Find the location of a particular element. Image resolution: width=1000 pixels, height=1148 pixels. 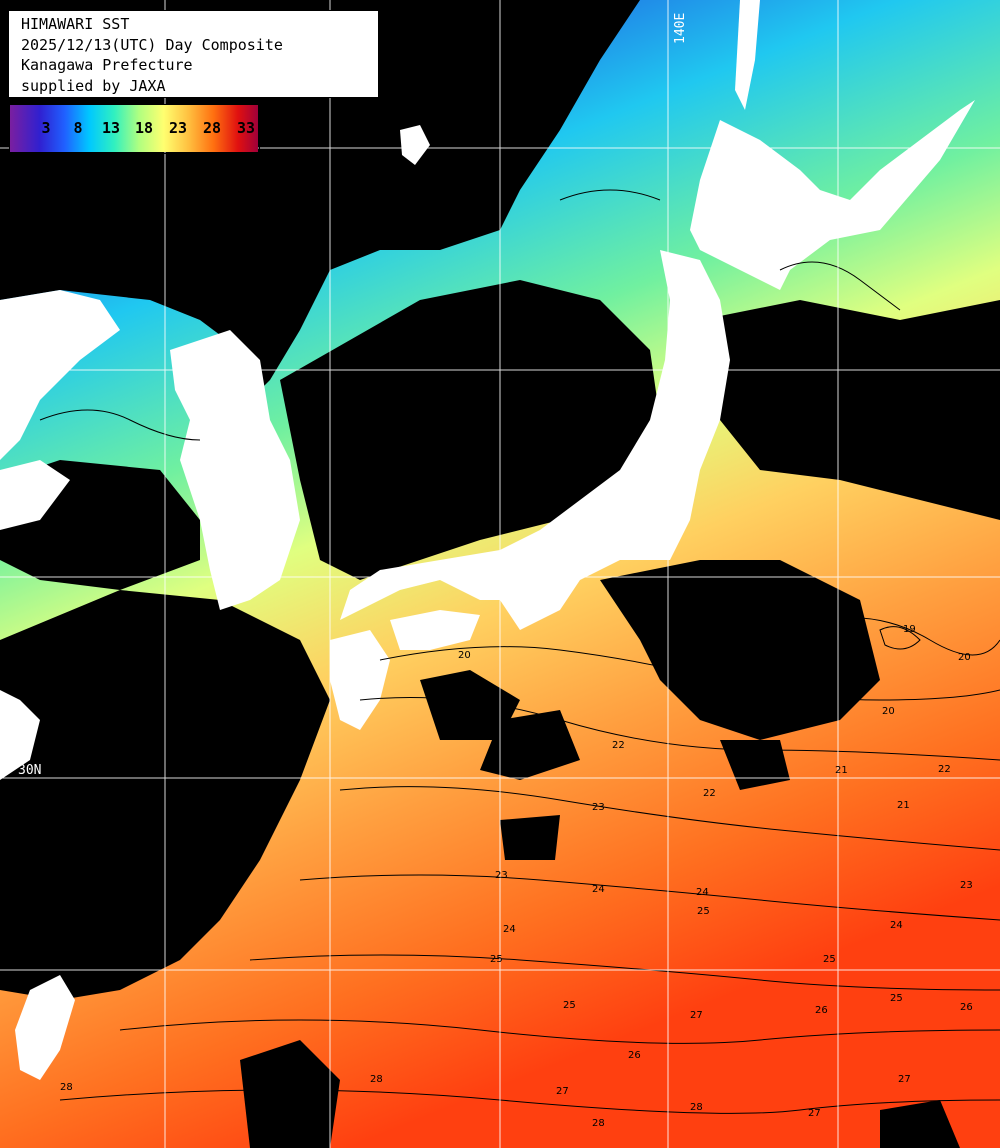

china-coast is located at coordinates (20, 735).